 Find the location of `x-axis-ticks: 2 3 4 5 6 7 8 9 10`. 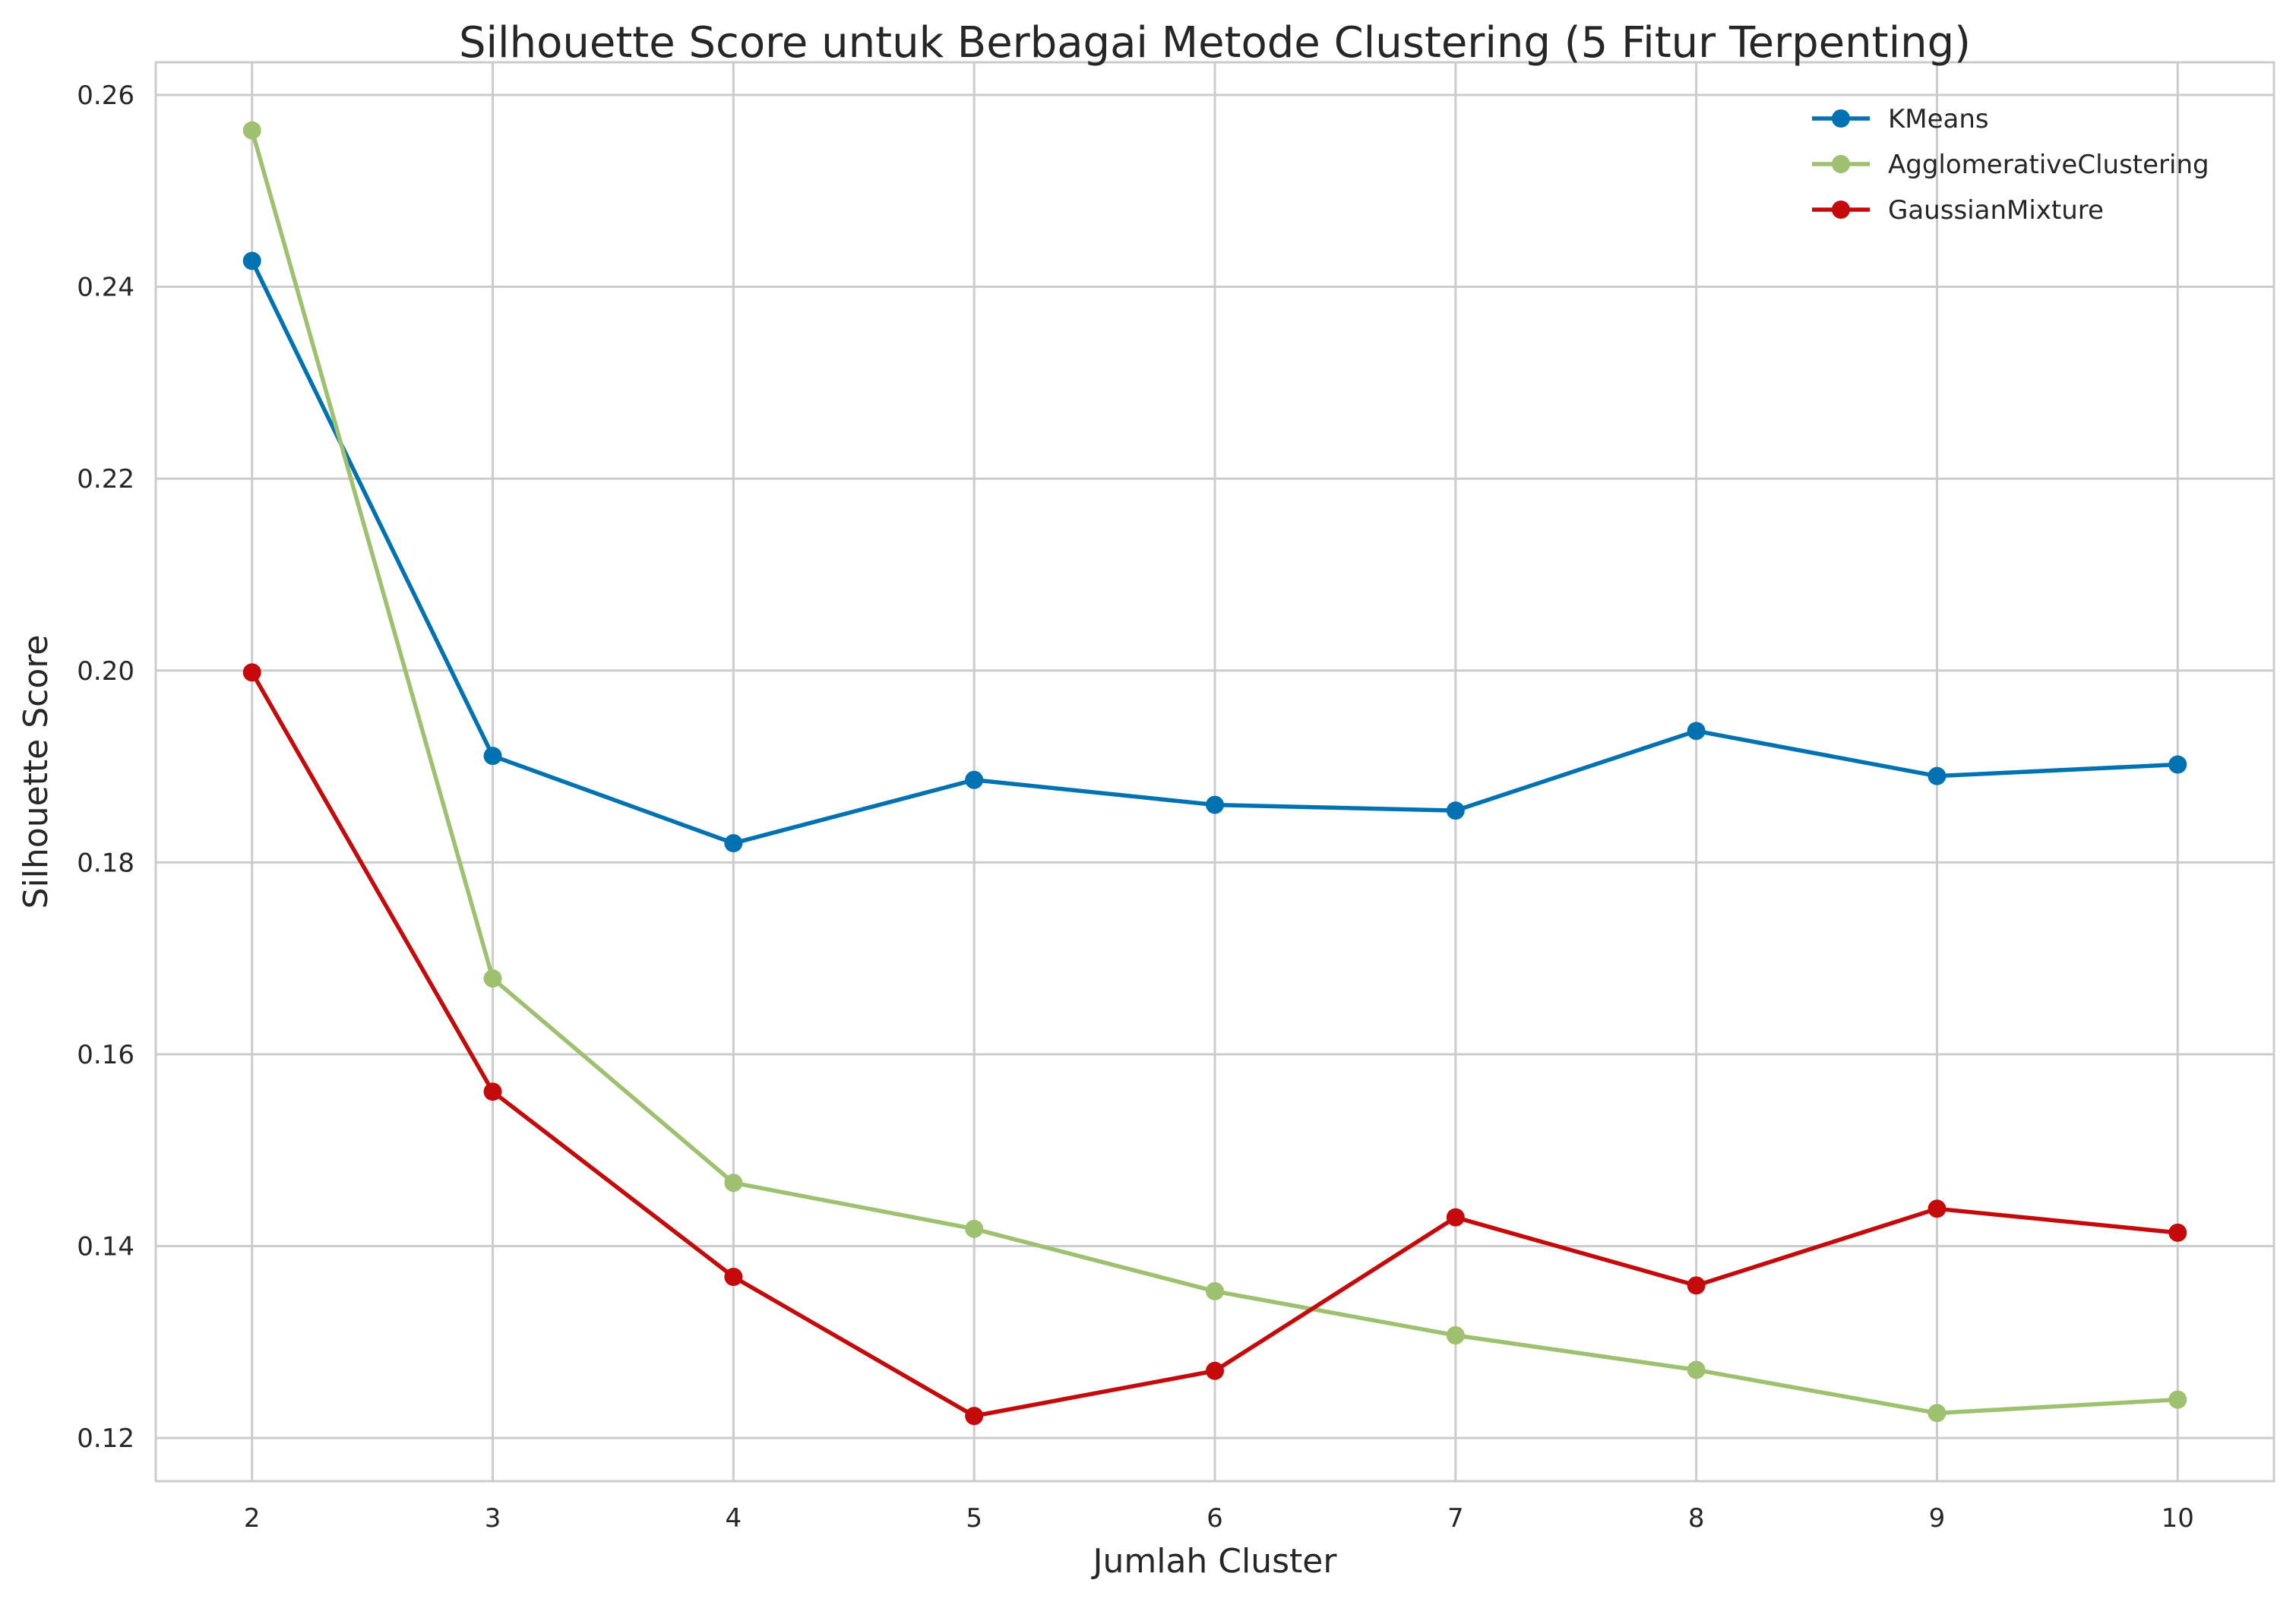

x-axis-ticks: 2 3 4 5 6 7 8 9 10 is located at coordinates (1219, 1518).